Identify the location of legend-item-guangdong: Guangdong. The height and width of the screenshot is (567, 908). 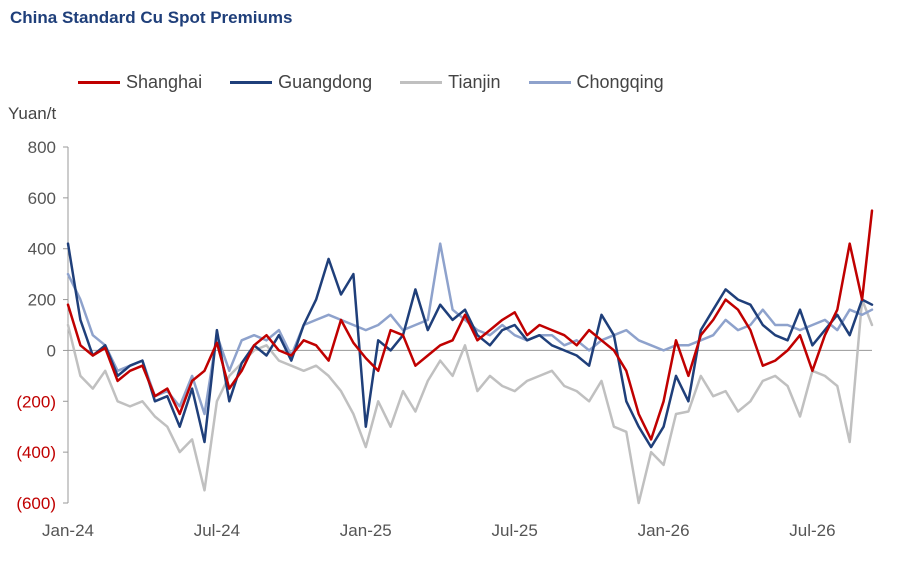
(301, 82).